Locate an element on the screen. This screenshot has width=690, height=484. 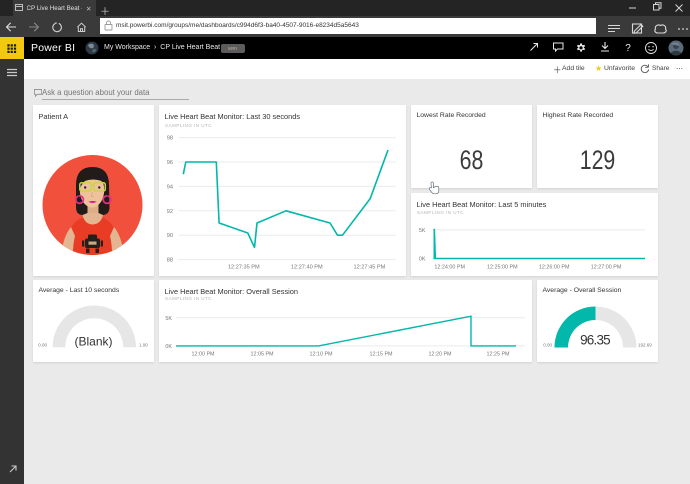
svg-text: 94 is located at coordinates (170, 187).